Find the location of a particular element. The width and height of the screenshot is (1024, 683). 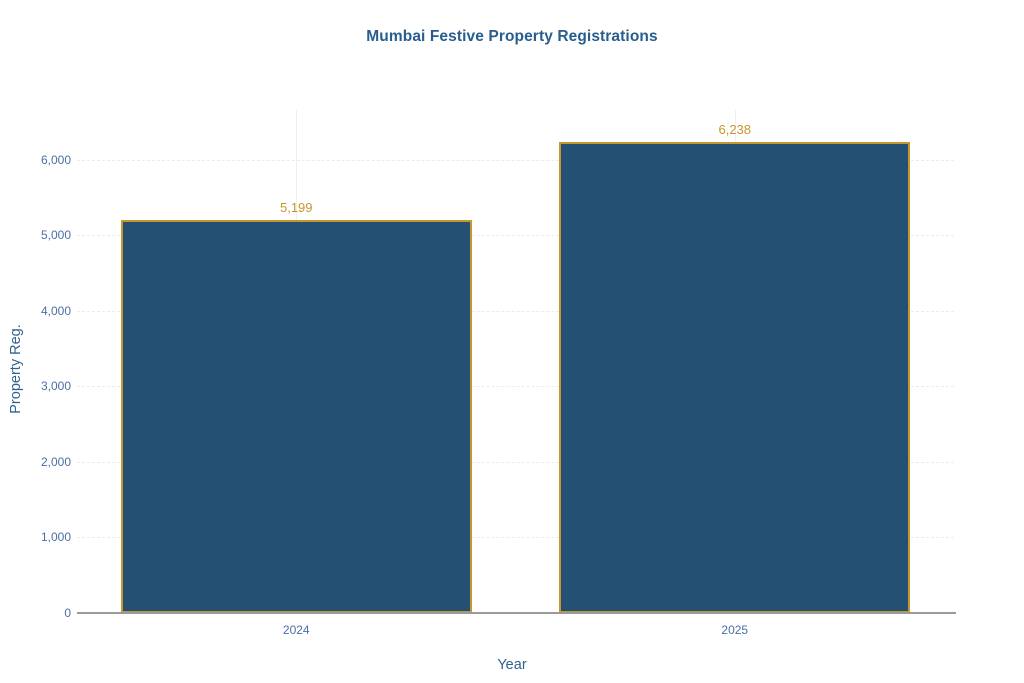

bar-value-label: 5,199 is located at coordinates (296, 208).